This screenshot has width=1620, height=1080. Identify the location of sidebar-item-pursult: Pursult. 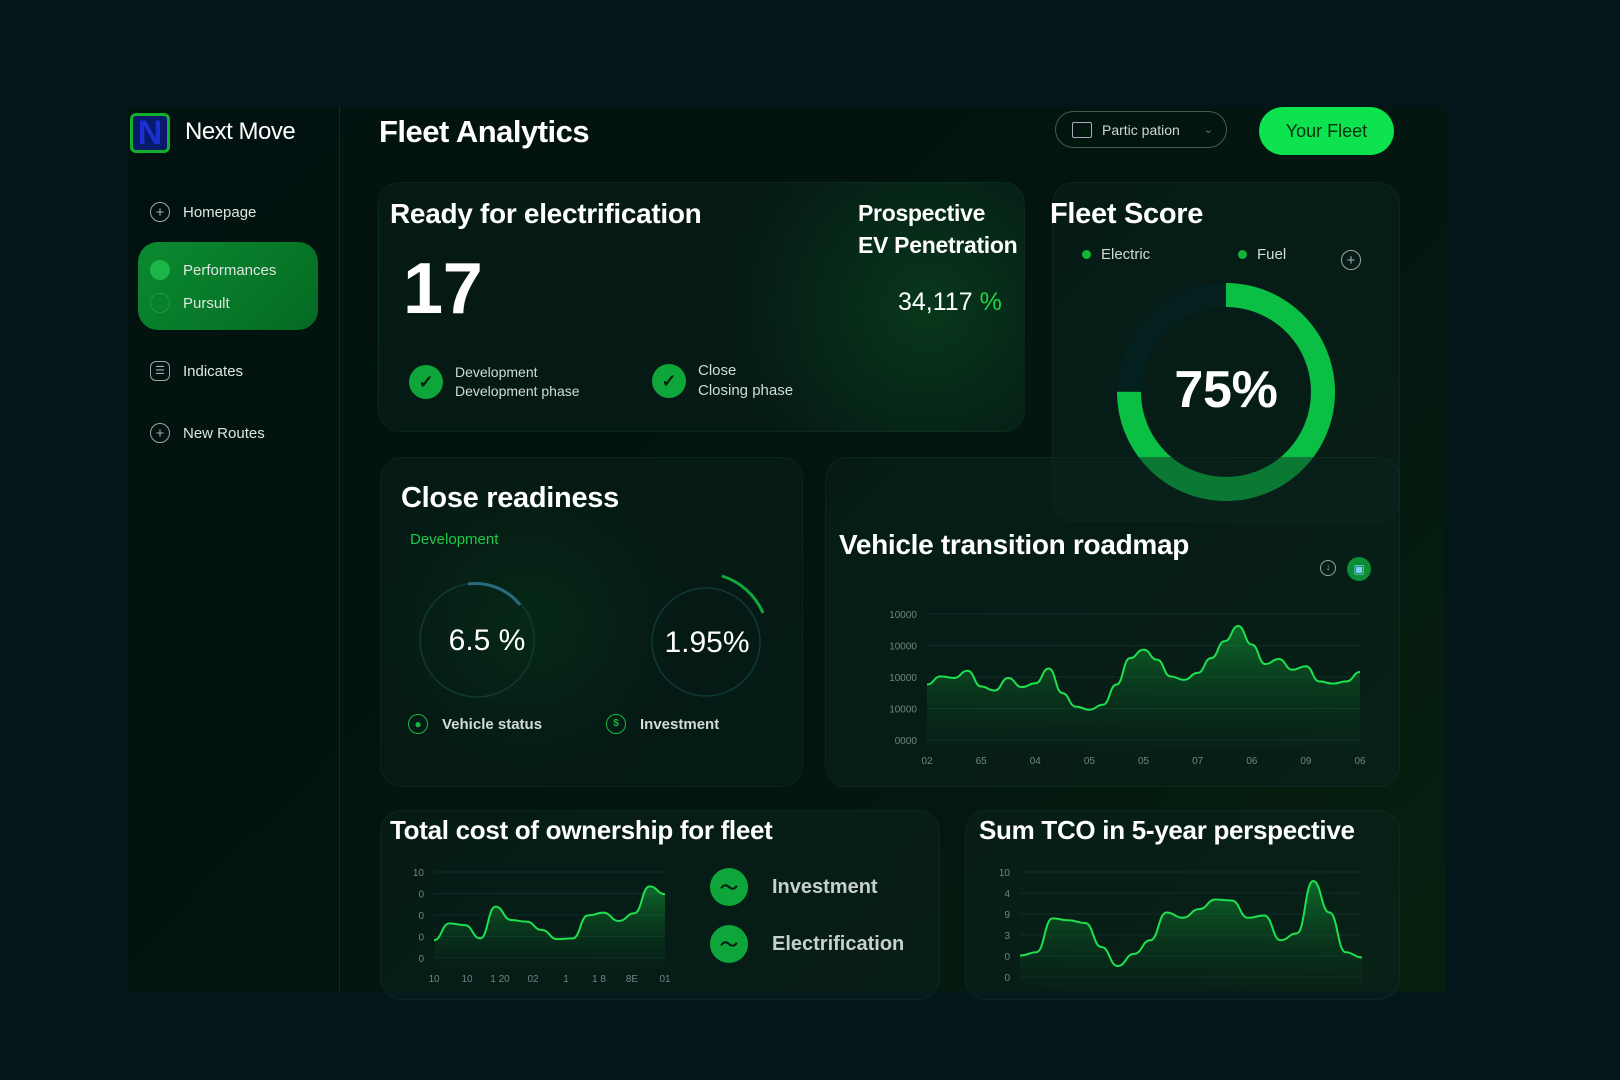
(190, 303).